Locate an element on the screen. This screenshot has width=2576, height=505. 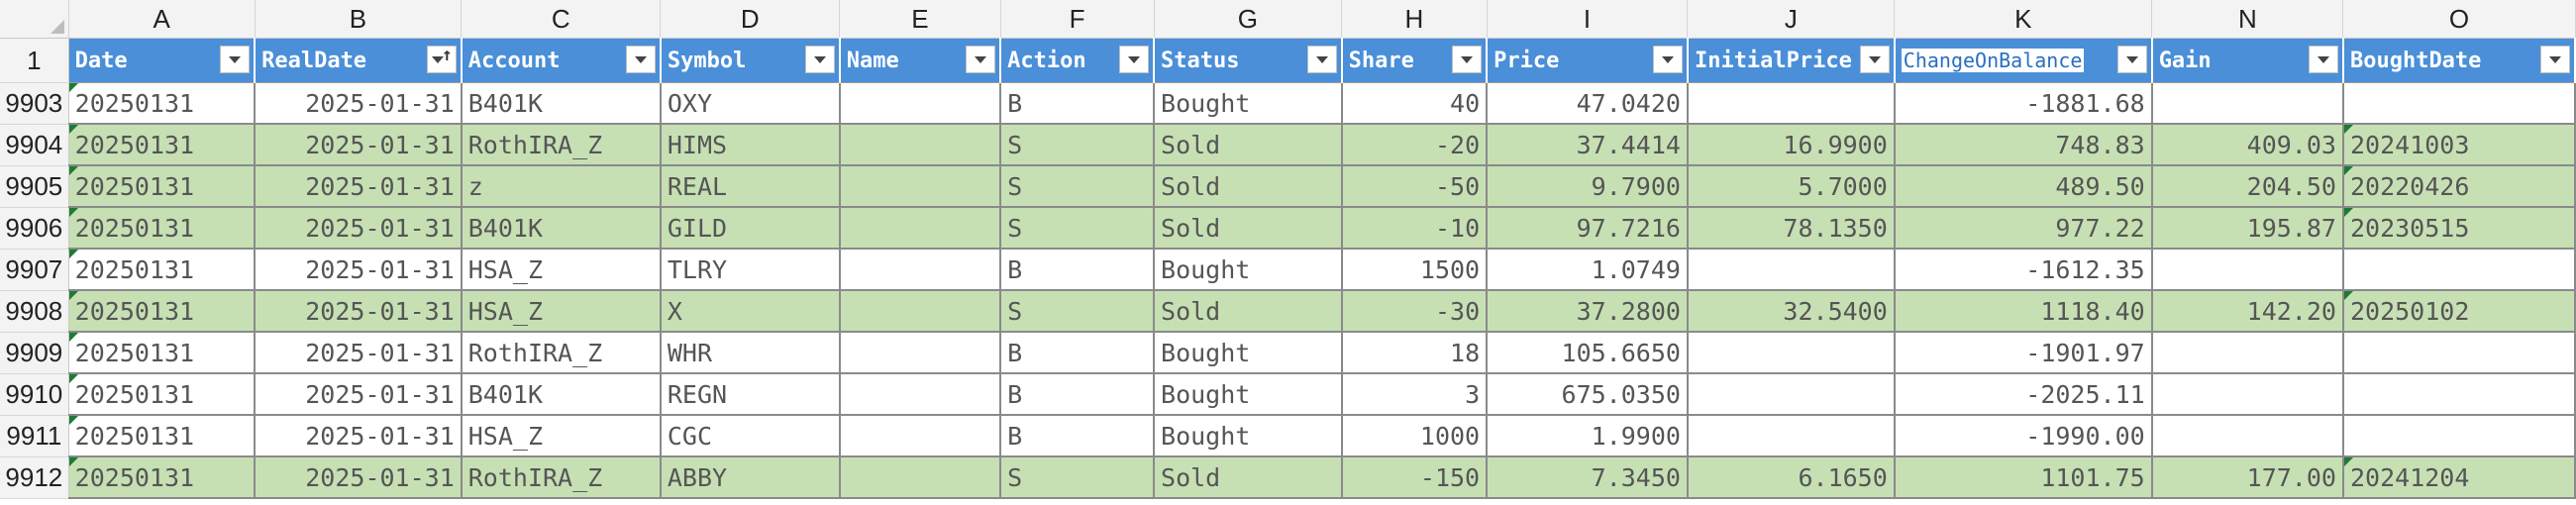
cell-symbol: CGC is located at coordinates (750, 436).